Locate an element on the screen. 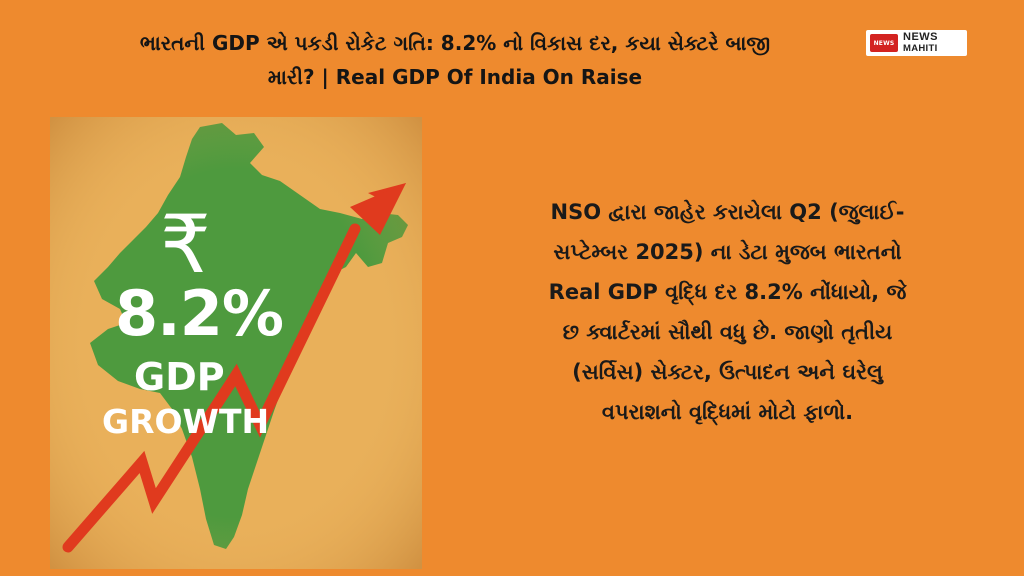 This screenshot has width=1024, height=576. summary-line-2: સપ્ટેમ્બર 2025) ના ડેટા મુજબ ભારતનો is located at coordinates (727, 252).